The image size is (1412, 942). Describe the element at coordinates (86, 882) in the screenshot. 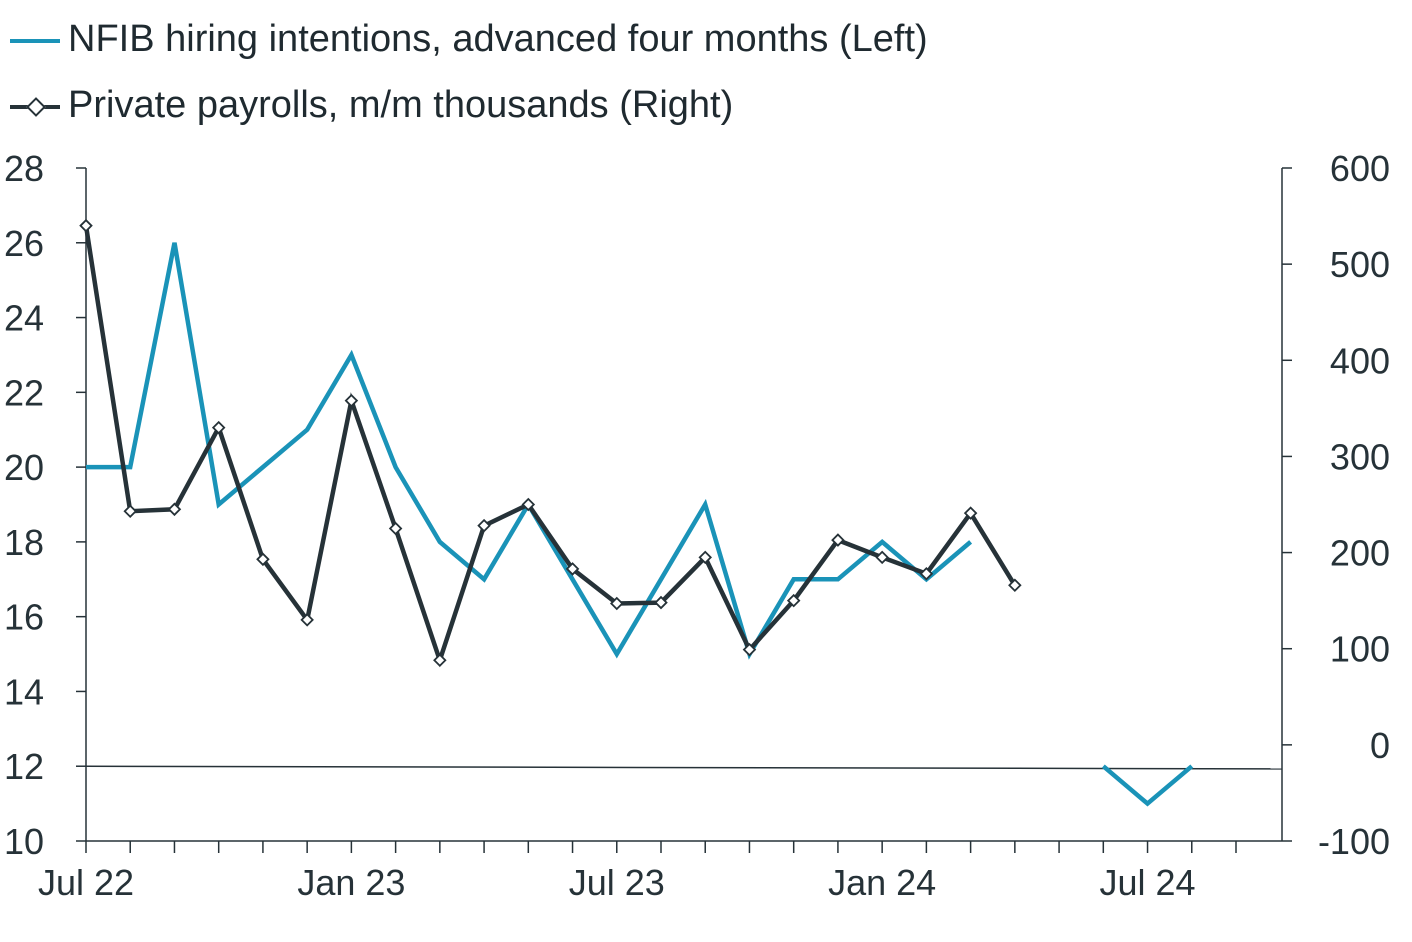

I see `x-tick-label: Jul 22` at that location.